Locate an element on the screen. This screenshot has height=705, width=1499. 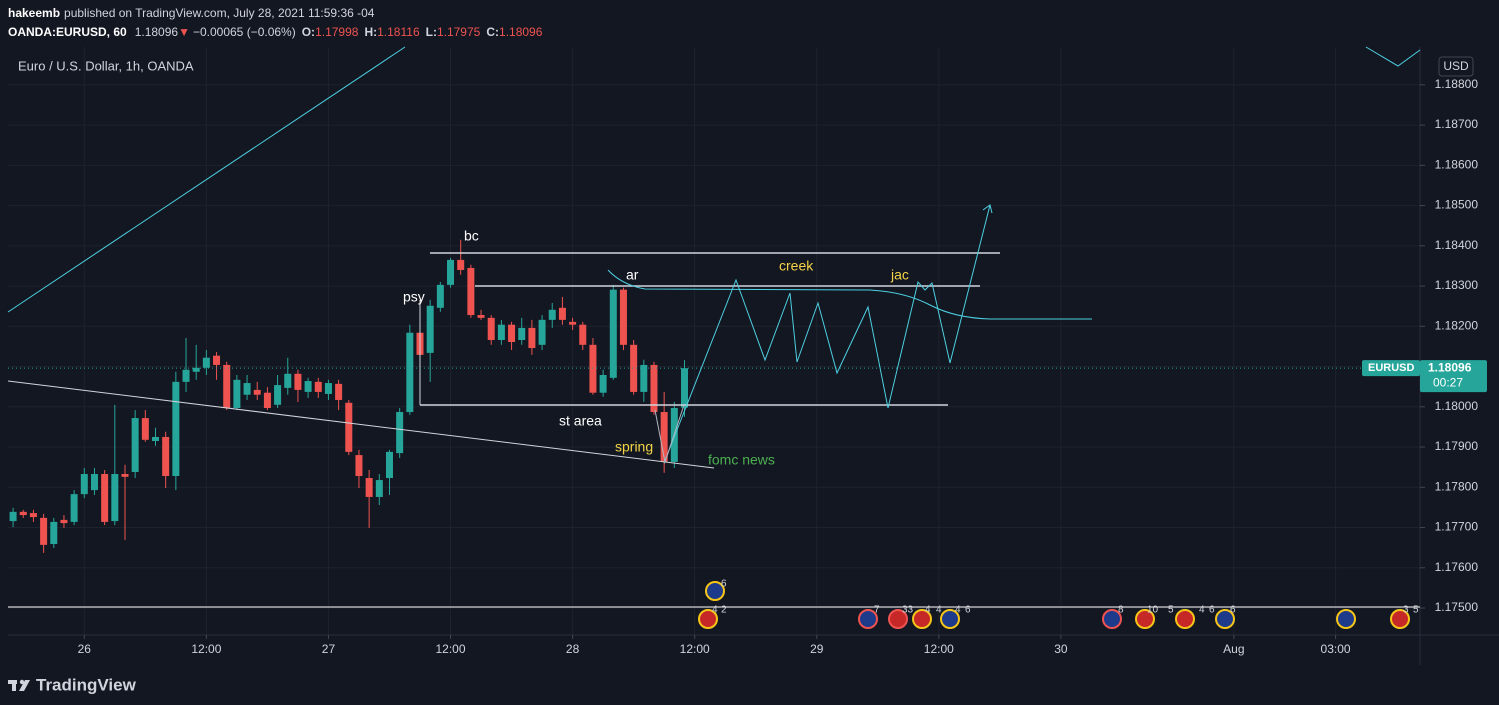
ohlc-label: H: is located at coordinates (370, 32).